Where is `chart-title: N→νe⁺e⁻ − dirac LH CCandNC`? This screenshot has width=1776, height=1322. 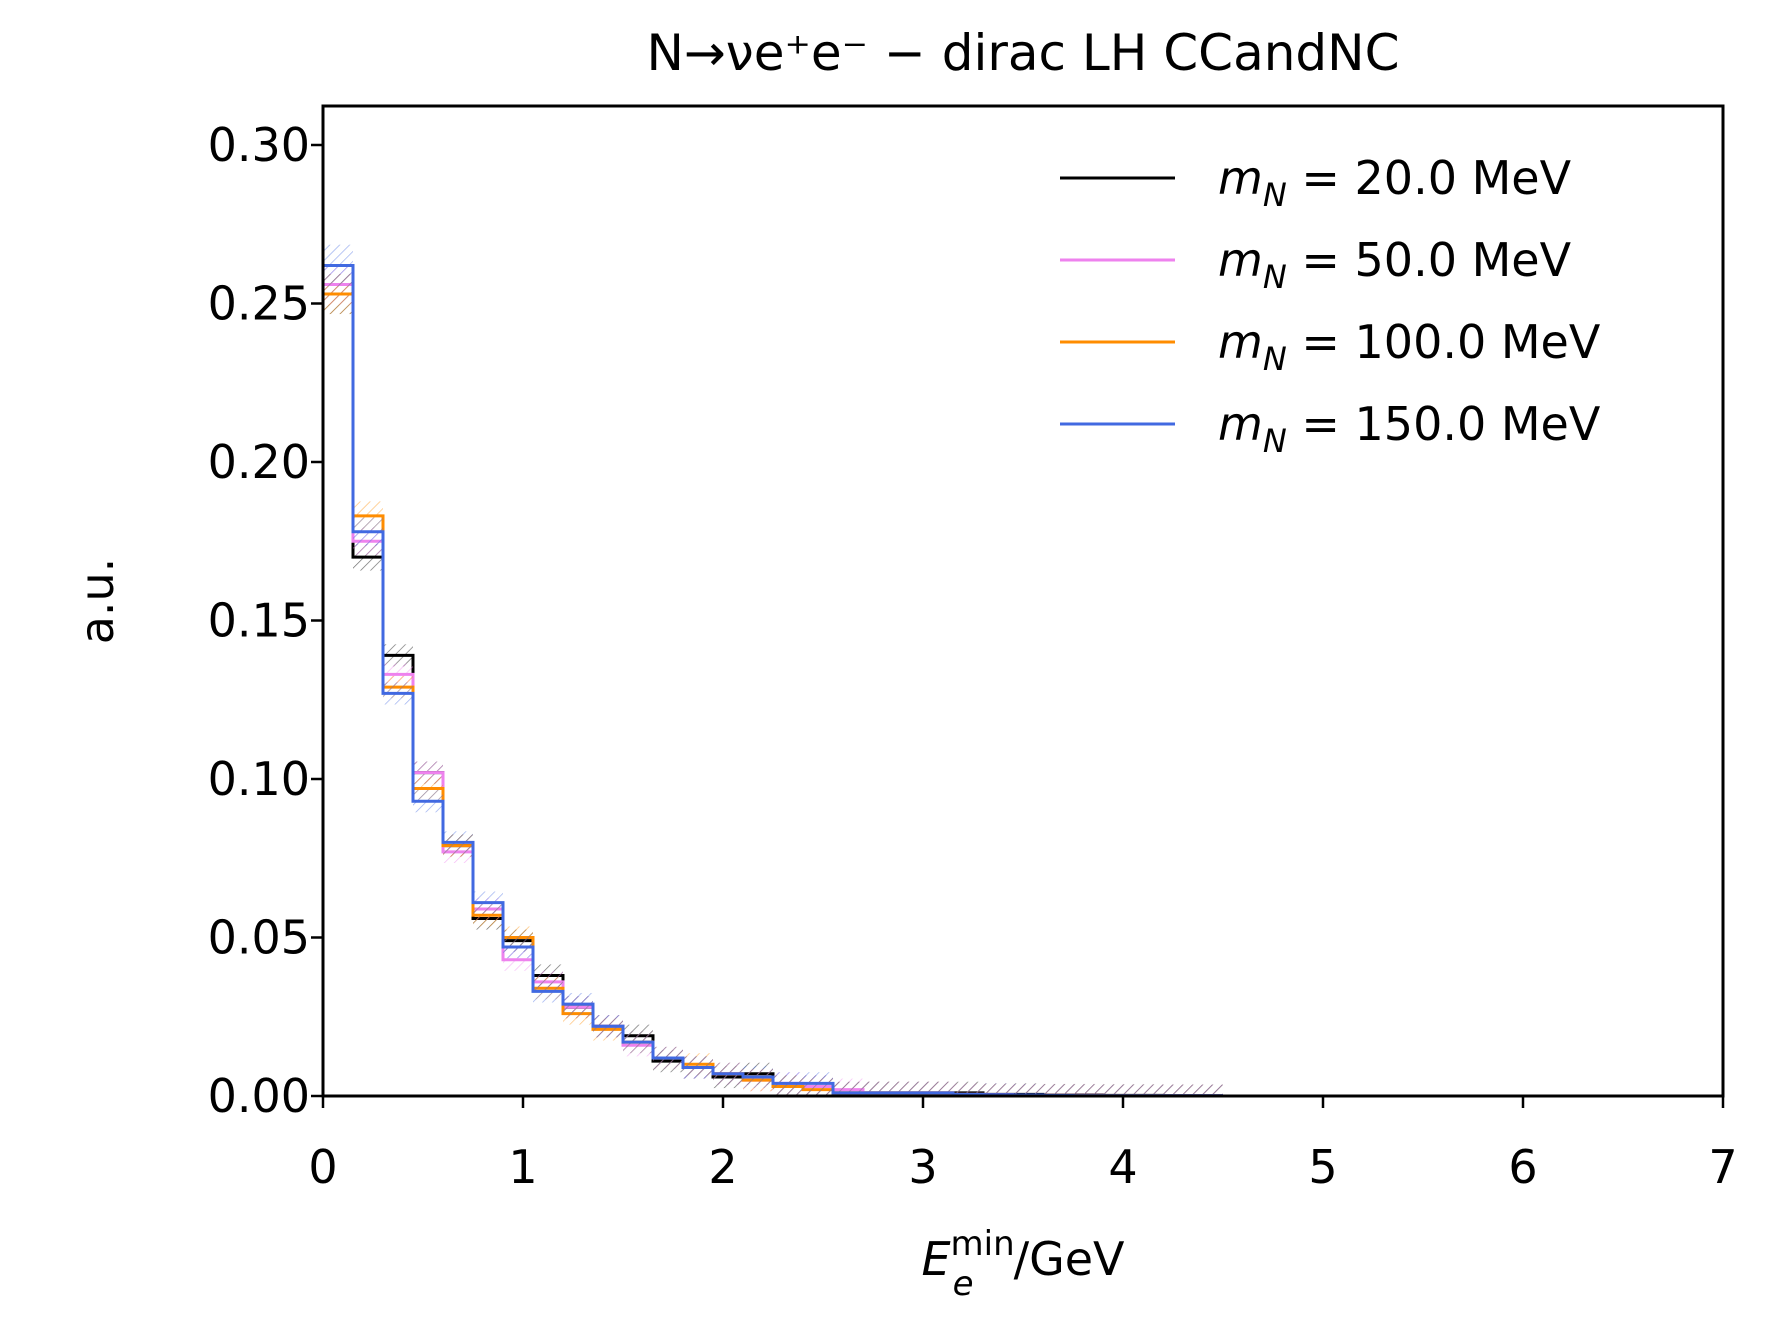 chart-title: N→νe⁺e⁻ − dirac LH CCandNC is located at coordinates (1023, 53).